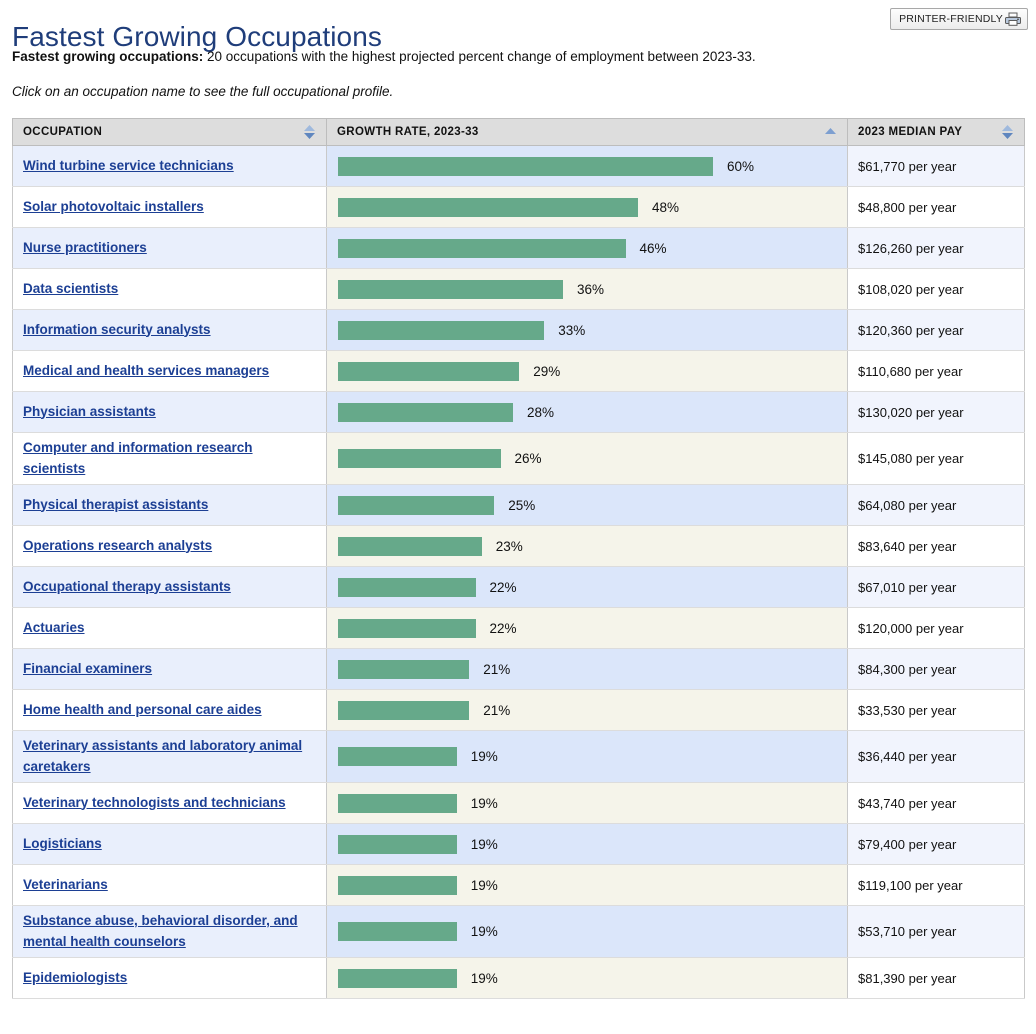 Image resolution: width=1036 pixels, height=1034 pixels. What do you see at coordinates (518, 412) in the screenshot?
I see `table-row: Physician assistants 28% $130,020 per year` at bounding box center [518, 412].